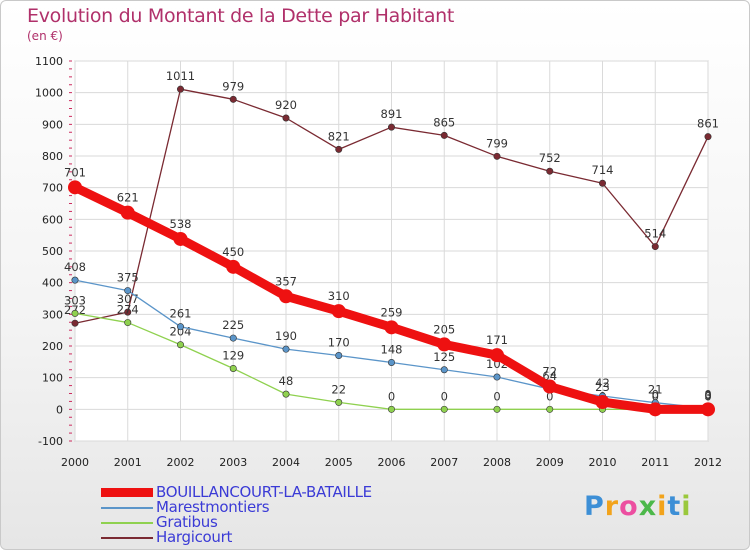 Image resolution: width=750 pixels, height=550 pixels. I want to click on data-label: 514, so click(655, 234).